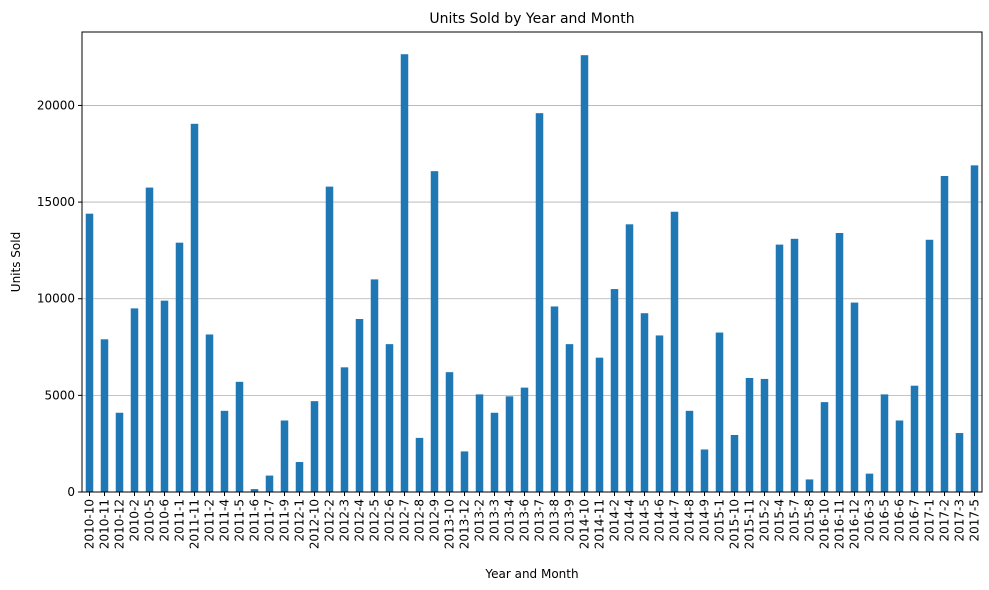 This screenshot has width=989, height=590. What do you see at coordinates (300, 520) in the screenshot?
I see `x-tick-label: 2012-1` at bounding box center [300, 520].